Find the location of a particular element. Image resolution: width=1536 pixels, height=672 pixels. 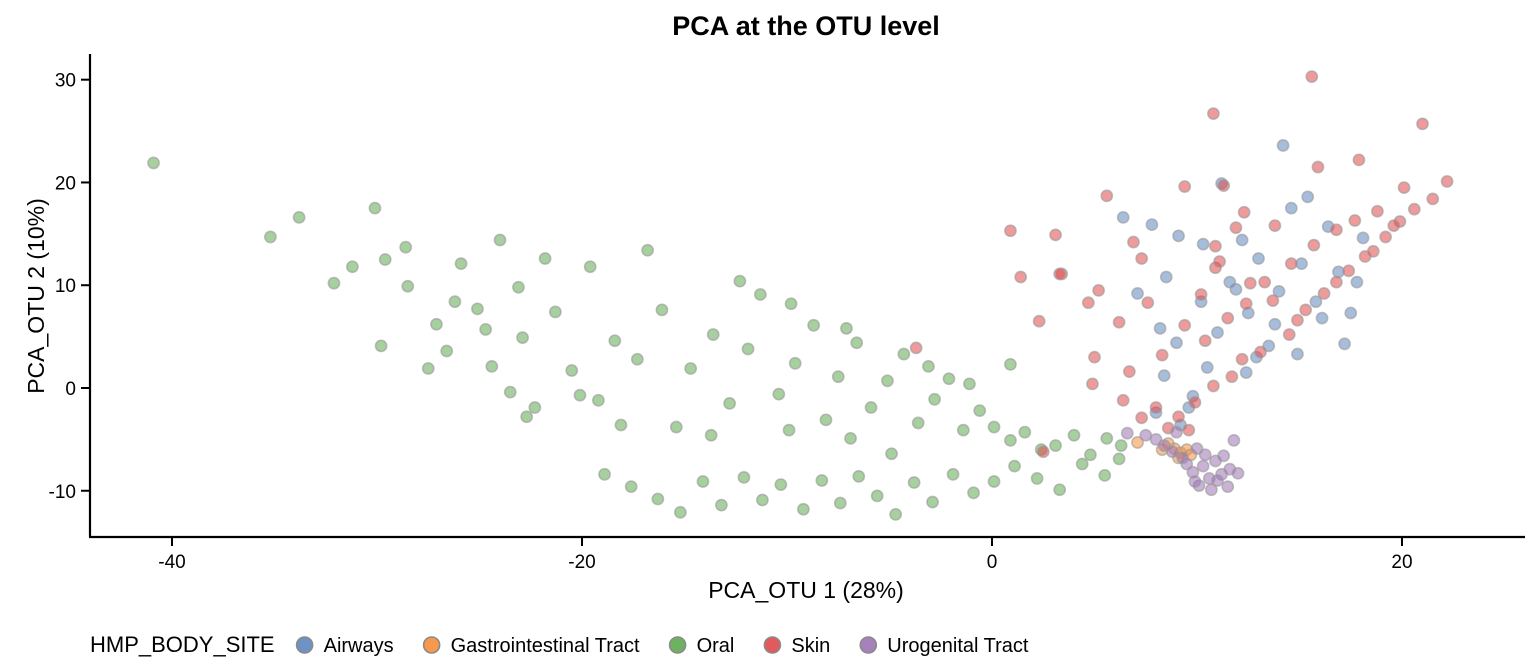

x-axis-title: PCA_OTU 1 (28%) is located at coordinates (806, 590).